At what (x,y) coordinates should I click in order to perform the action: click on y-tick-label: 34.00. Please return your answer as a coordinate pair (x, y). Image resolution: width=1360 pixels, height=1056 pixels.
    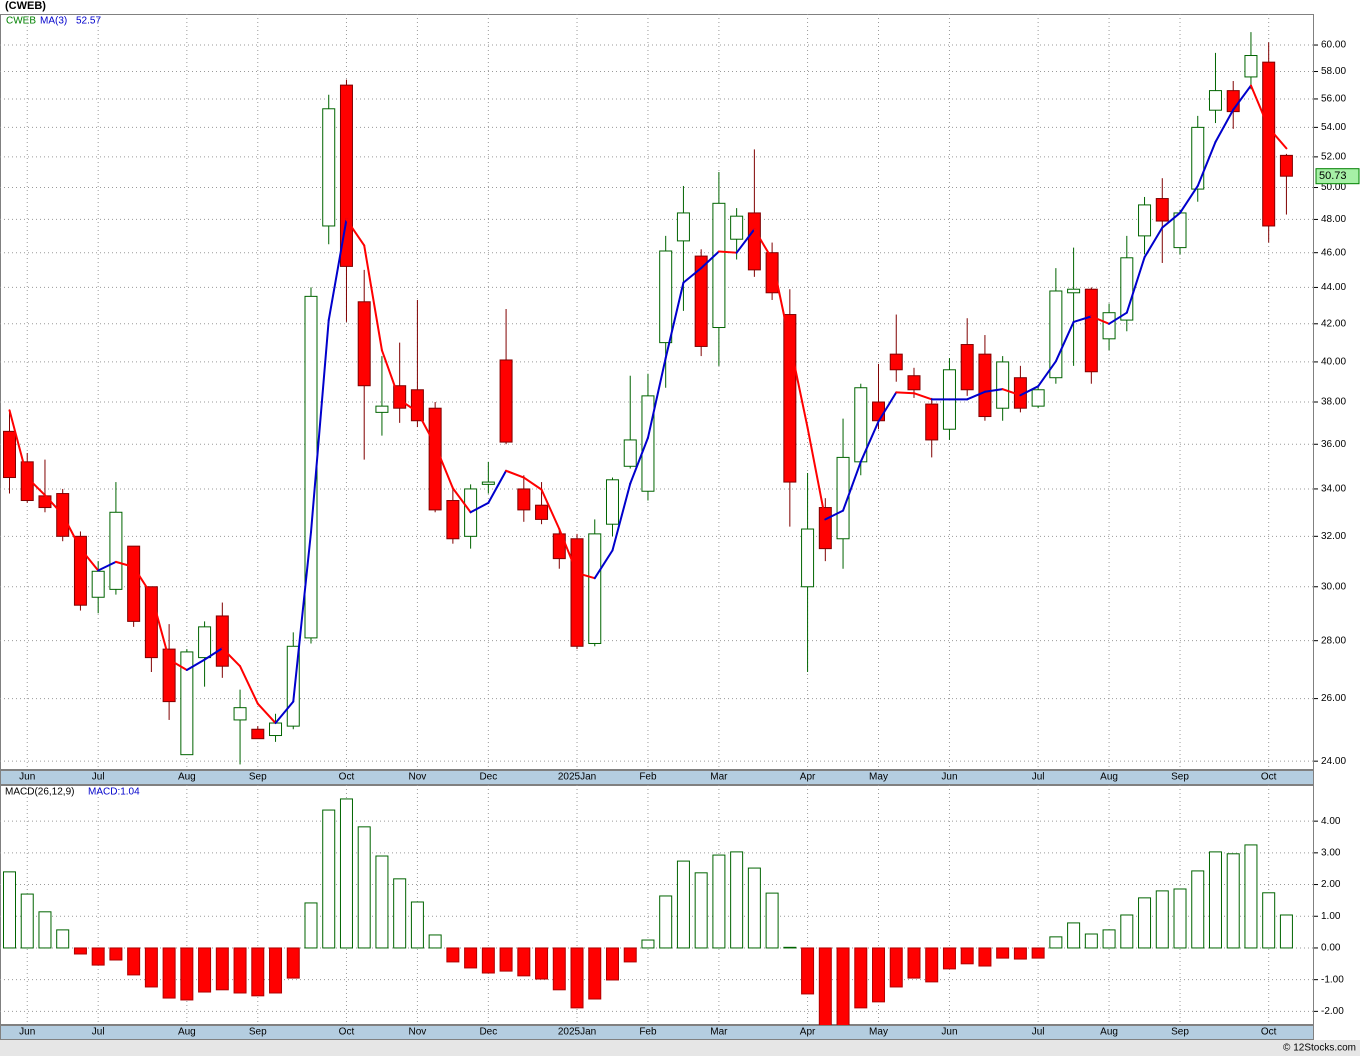
    Looking at the image, I should click on (1333, 489).